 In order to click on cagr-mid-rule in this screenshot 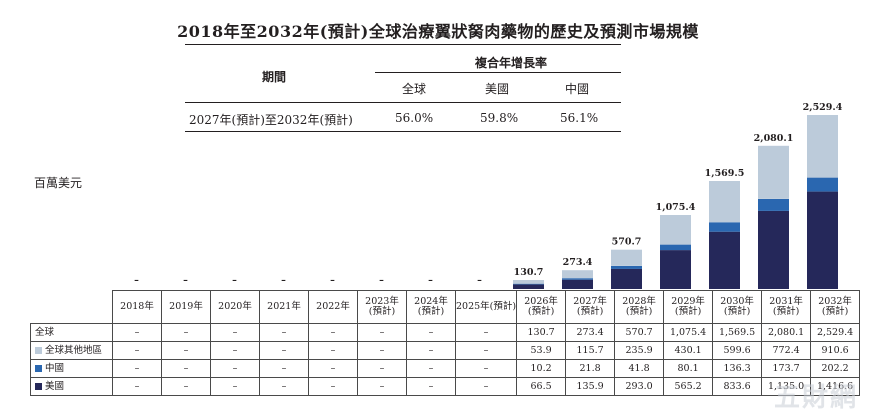, I will do `click(403, 102)`.